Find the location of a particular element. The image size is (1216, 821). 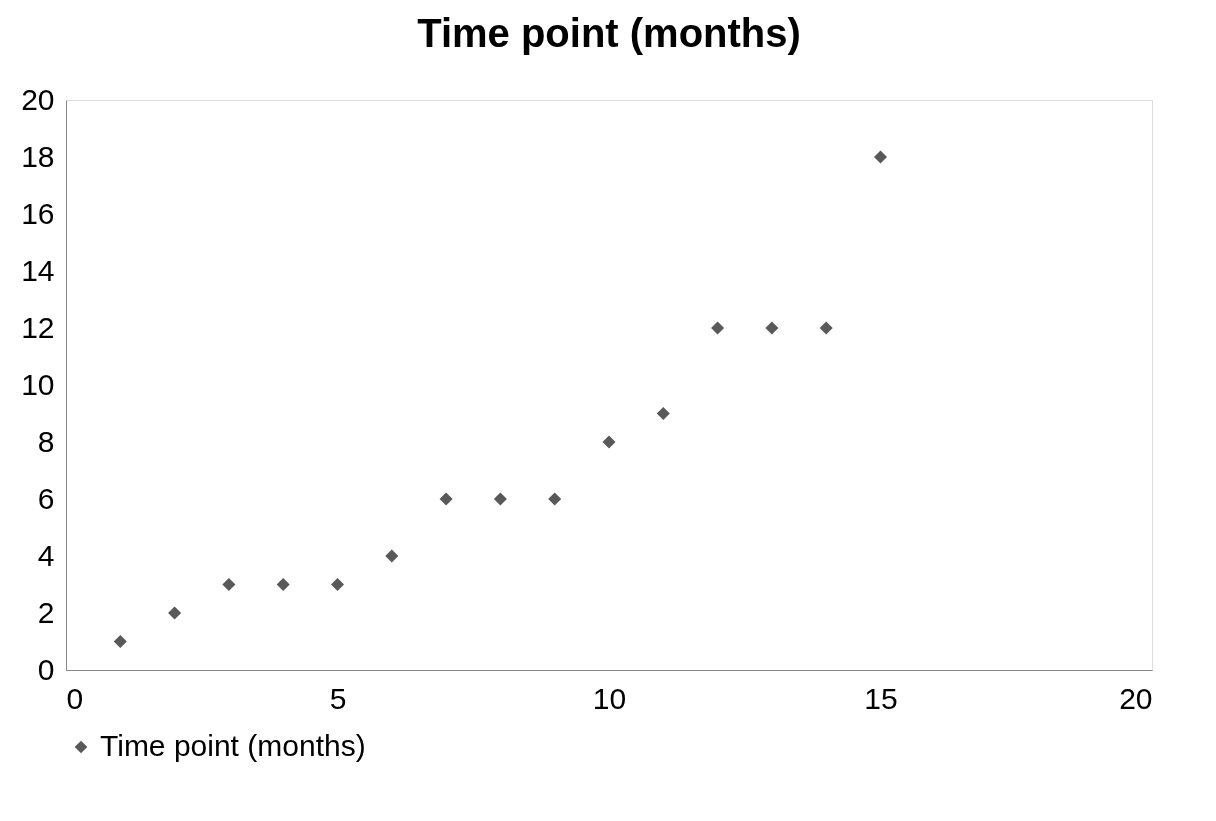

y-tick-label: 4 is located at coordinates (46, 555).